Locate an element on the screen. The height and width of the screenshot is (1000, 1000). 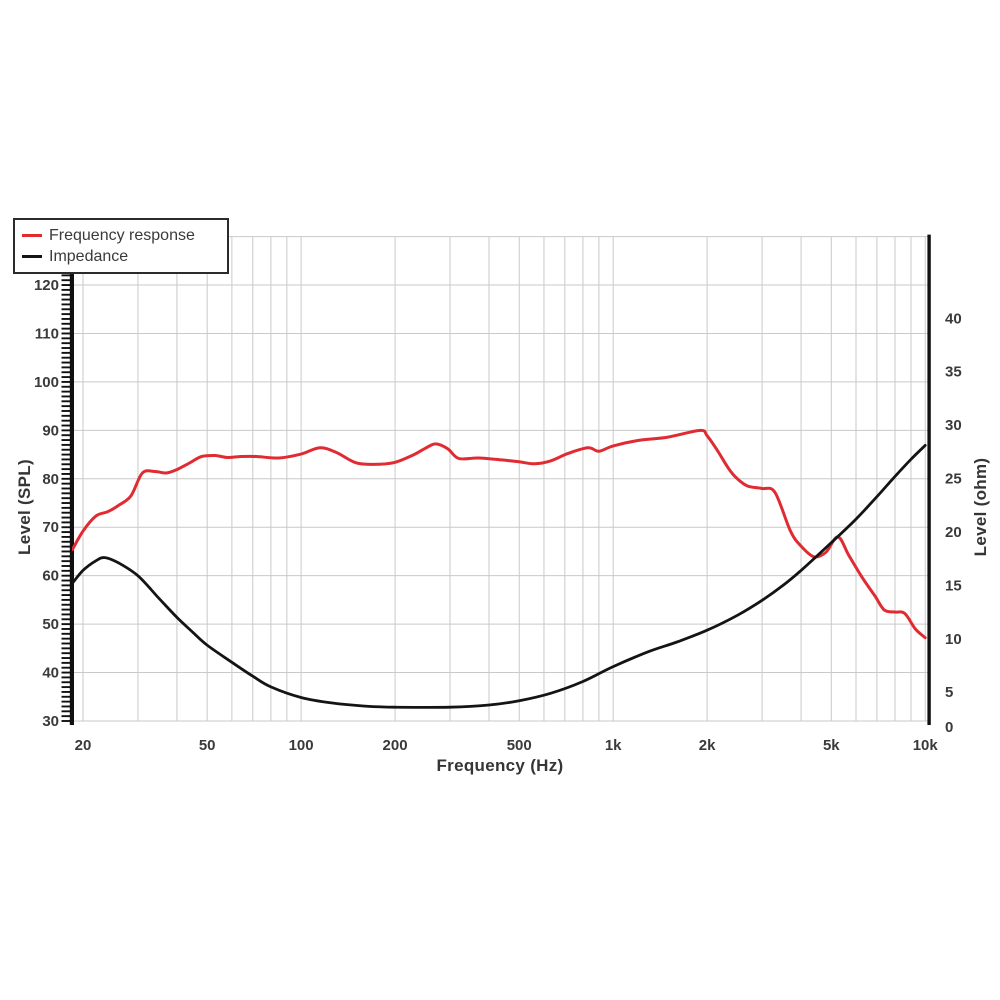
y-left-axis-title: Level (SPL) is located at coordinates (24, 507).